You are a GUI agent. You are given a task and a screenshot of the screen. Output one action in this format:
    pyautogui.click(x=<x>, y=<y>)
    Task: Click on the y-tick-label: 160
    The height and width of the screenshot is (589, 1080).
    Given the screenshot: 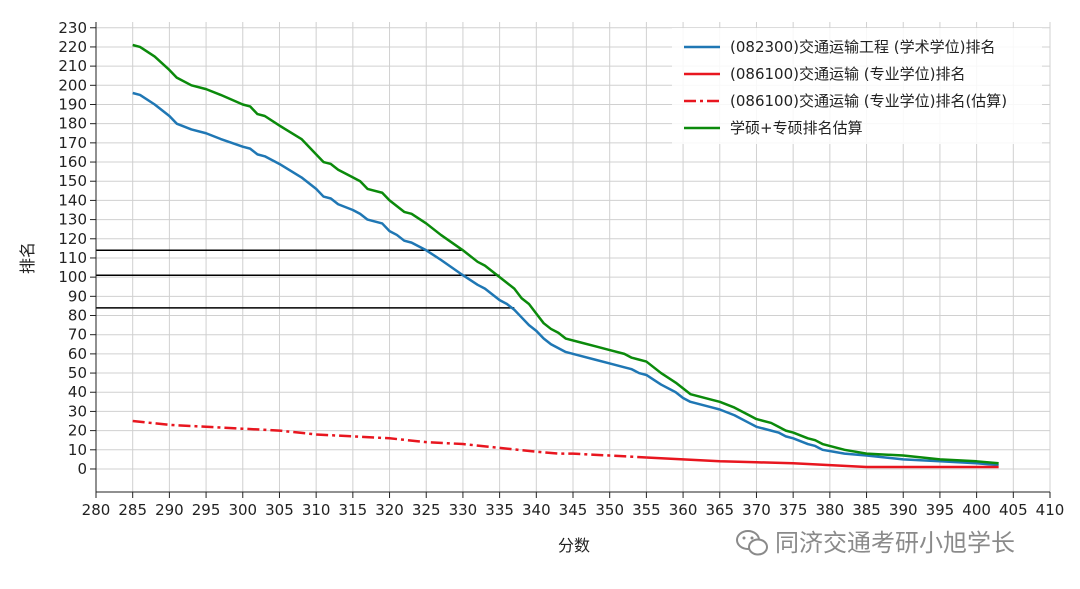 What is the action you would take?
    pyautogui.click(x=72, y=162)
    